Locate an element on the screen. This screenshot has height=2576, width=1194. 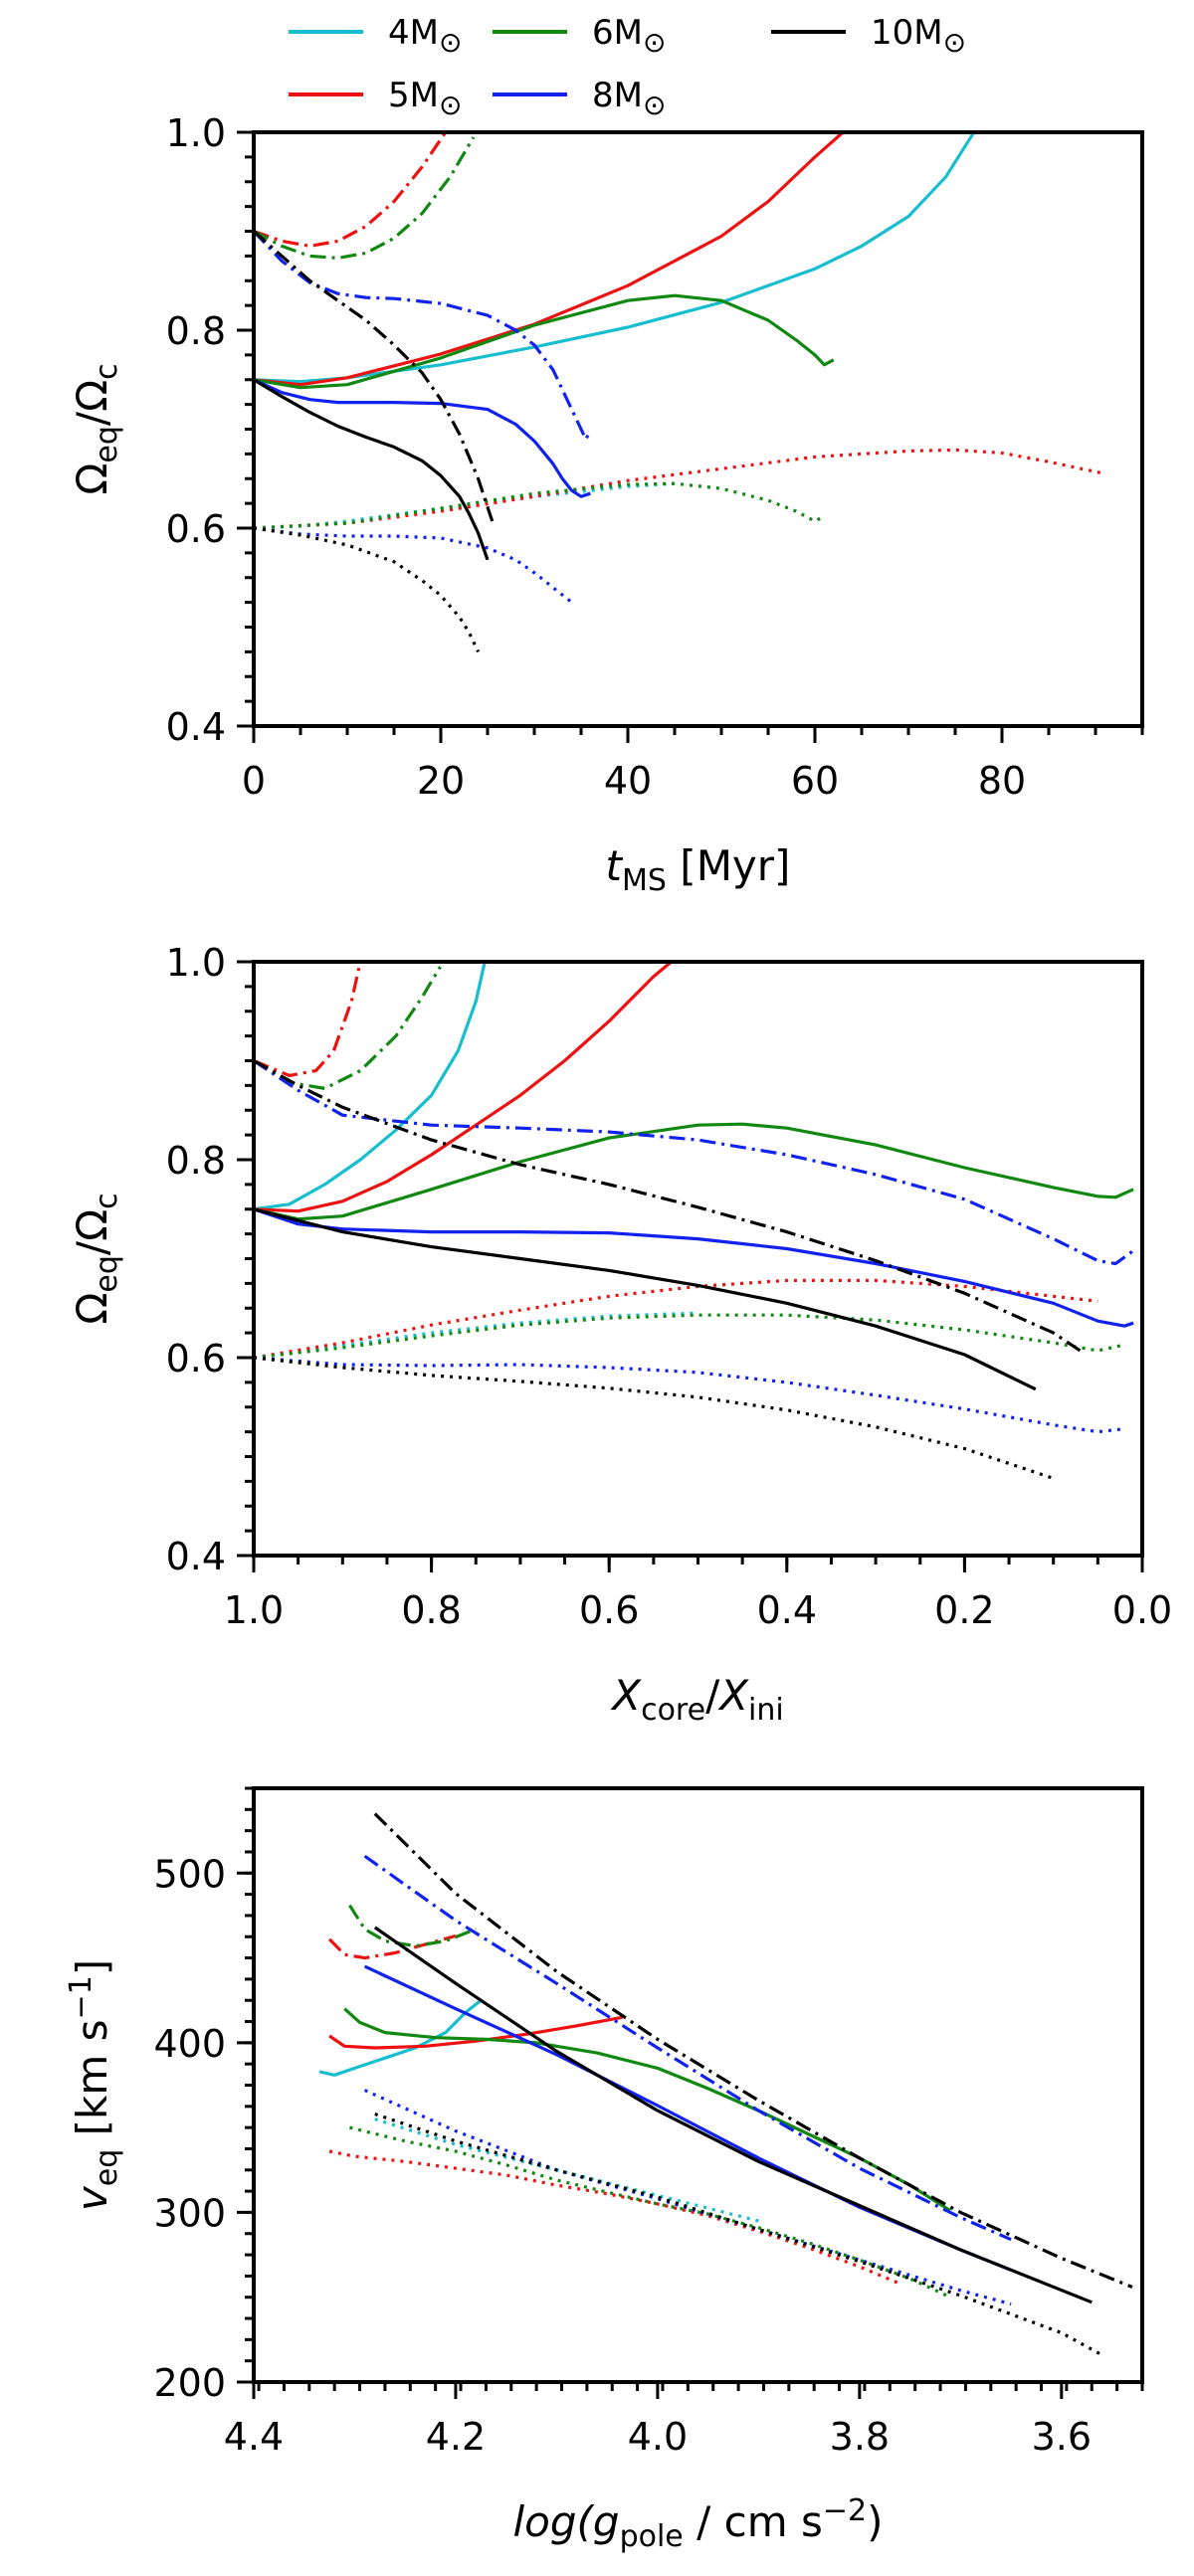
legend-label: 8M⊙ is located at coordinates (629, 98).